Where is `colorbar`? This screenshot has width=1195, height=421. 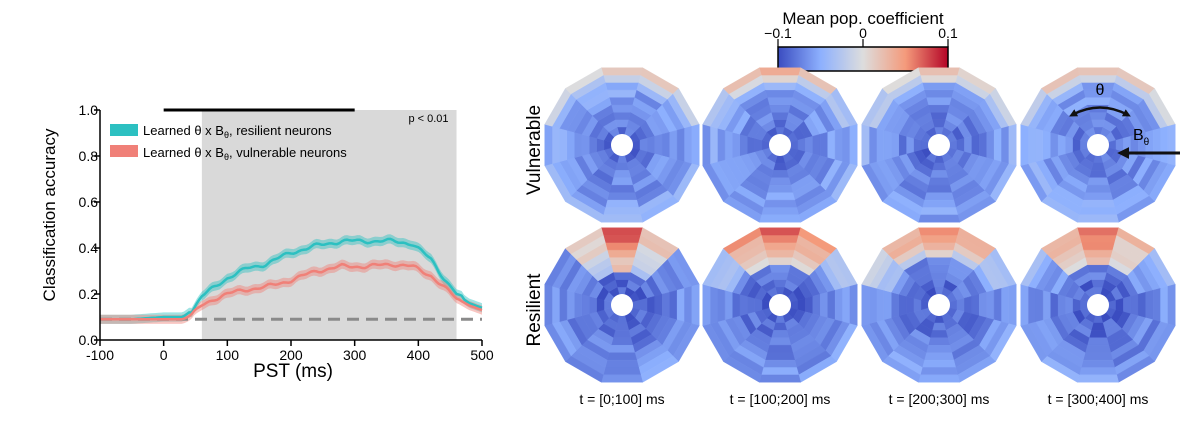
colorbar is located at coordinates (863, 59).